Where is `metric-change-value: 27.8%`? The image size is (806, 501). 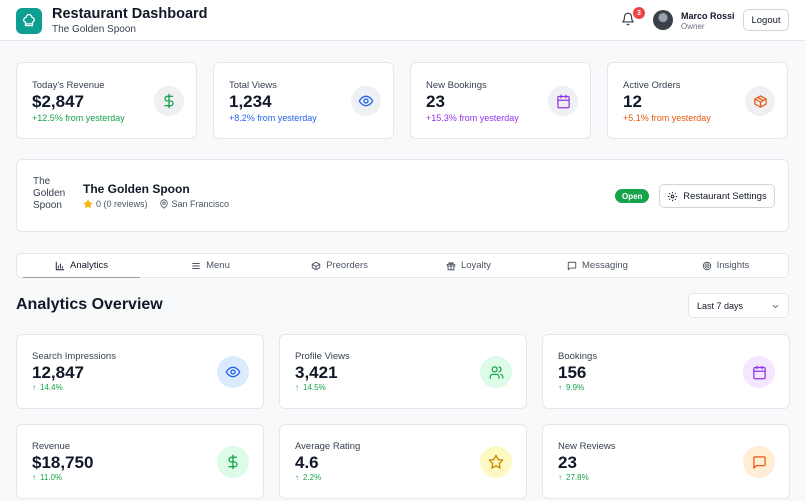
metric-change-value: 27.8% is located at coordinates (577, 477).